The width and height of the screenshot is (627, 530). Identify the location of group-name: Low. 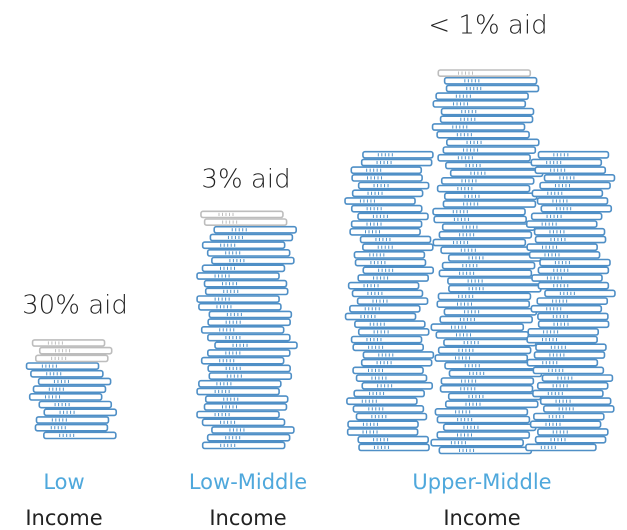
(63, 482).